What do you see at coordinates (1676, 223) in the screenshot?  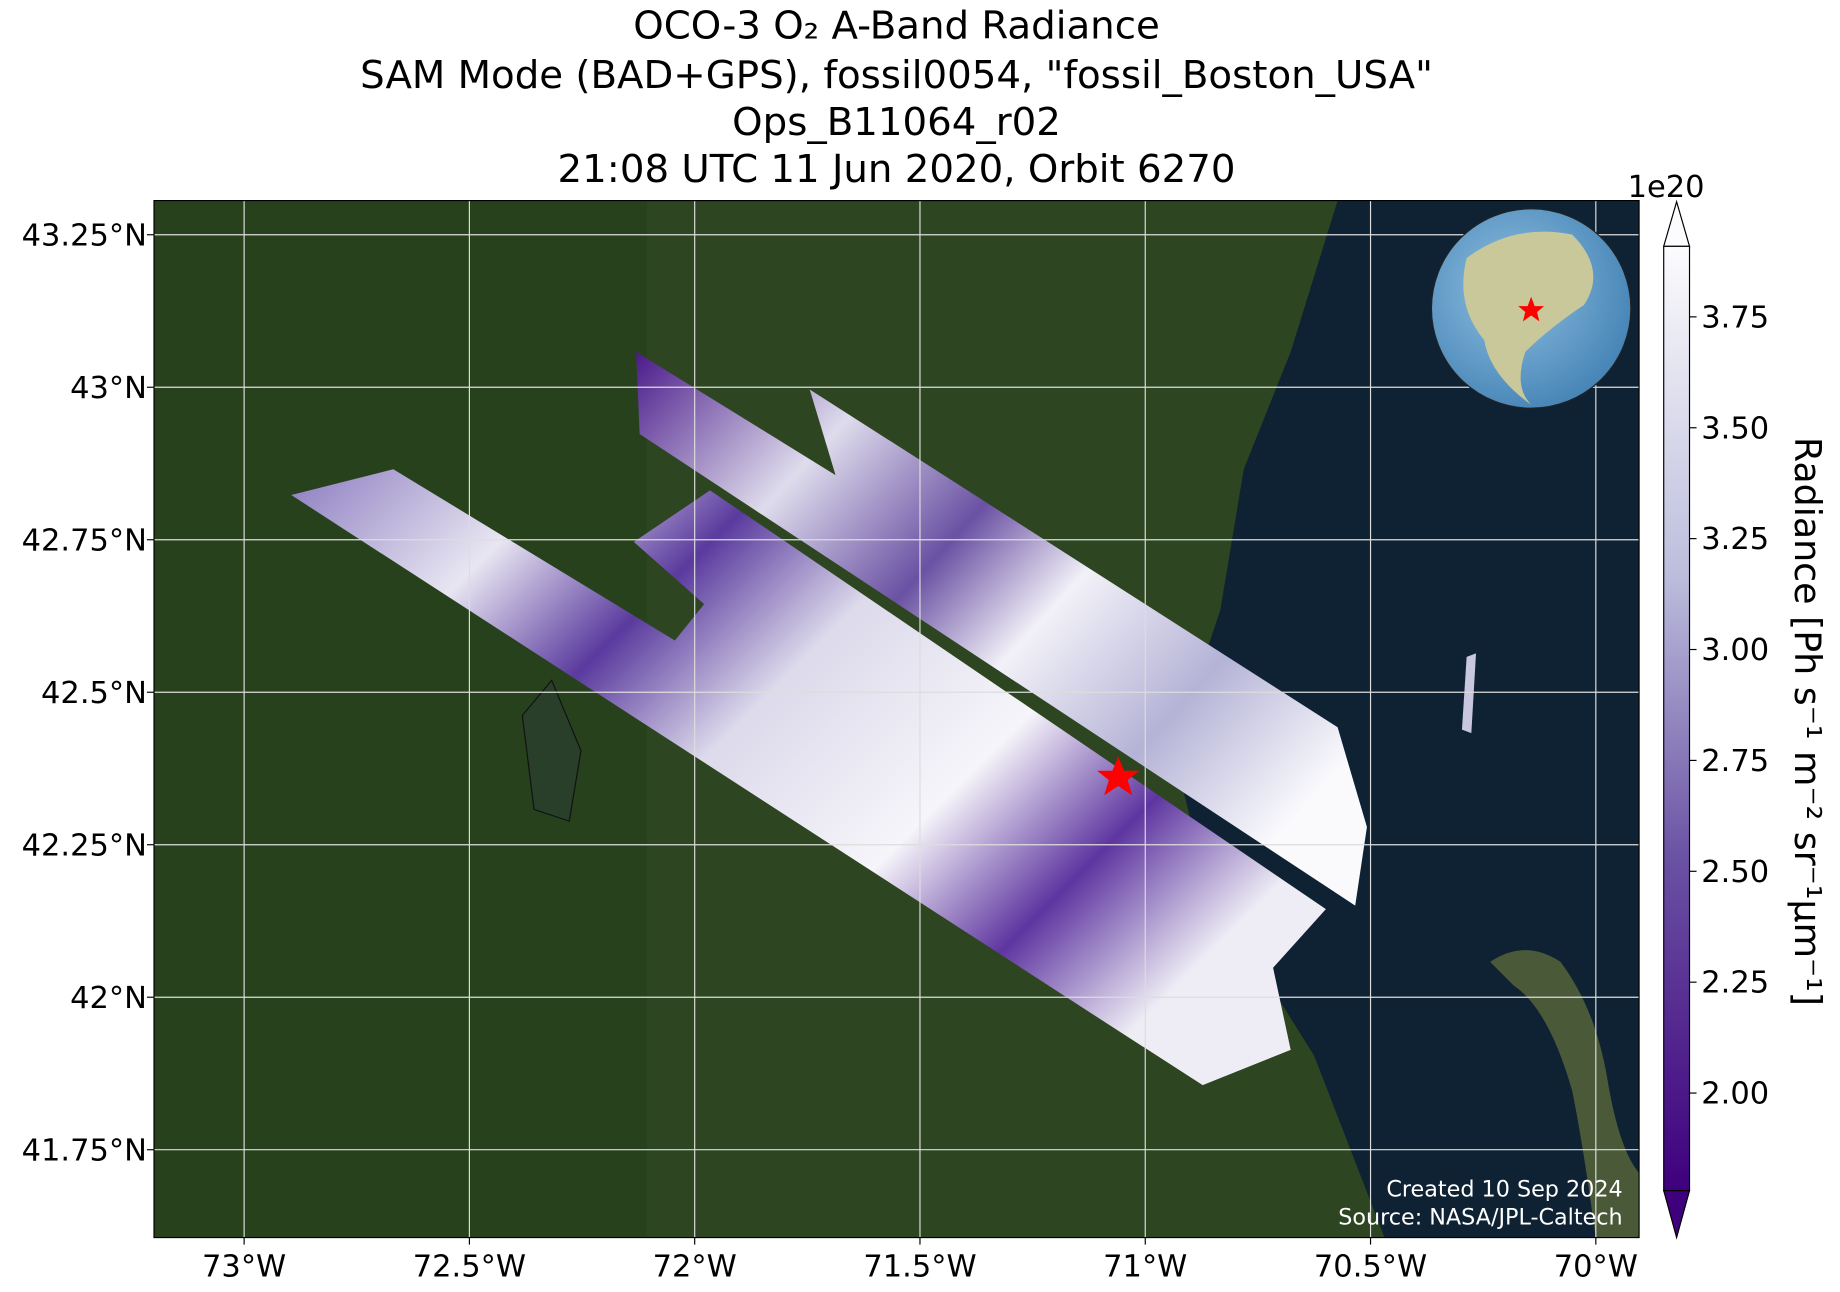 I see `colorbar-extend-top` at bounding box center [1676, 223].